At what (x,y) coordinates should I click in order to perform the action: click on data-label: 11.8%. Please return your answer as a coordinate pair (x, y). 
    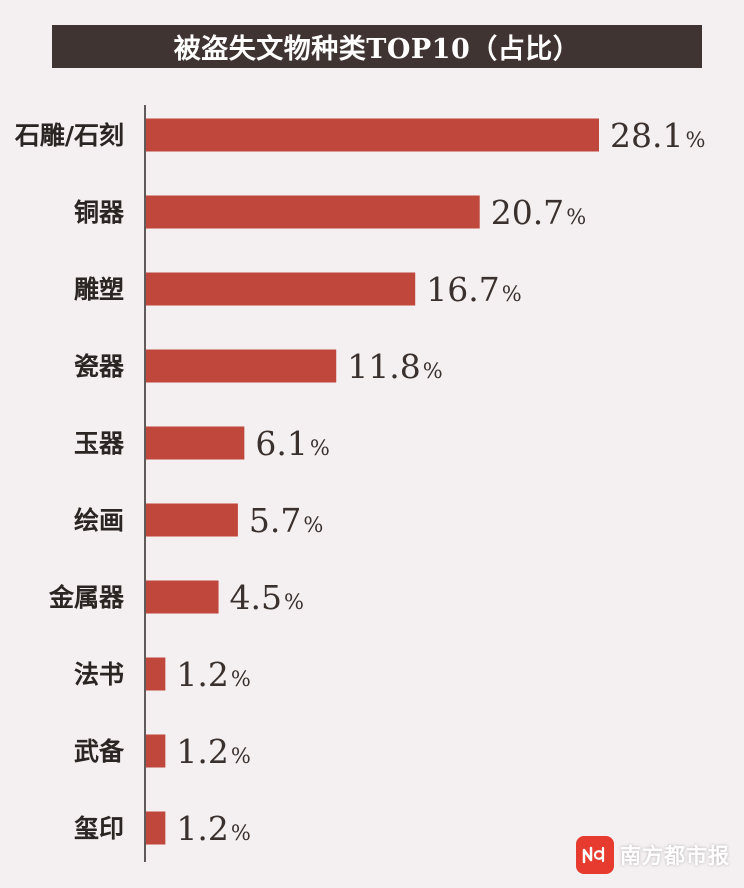
    Looking at the image, I should click on (394, 366).